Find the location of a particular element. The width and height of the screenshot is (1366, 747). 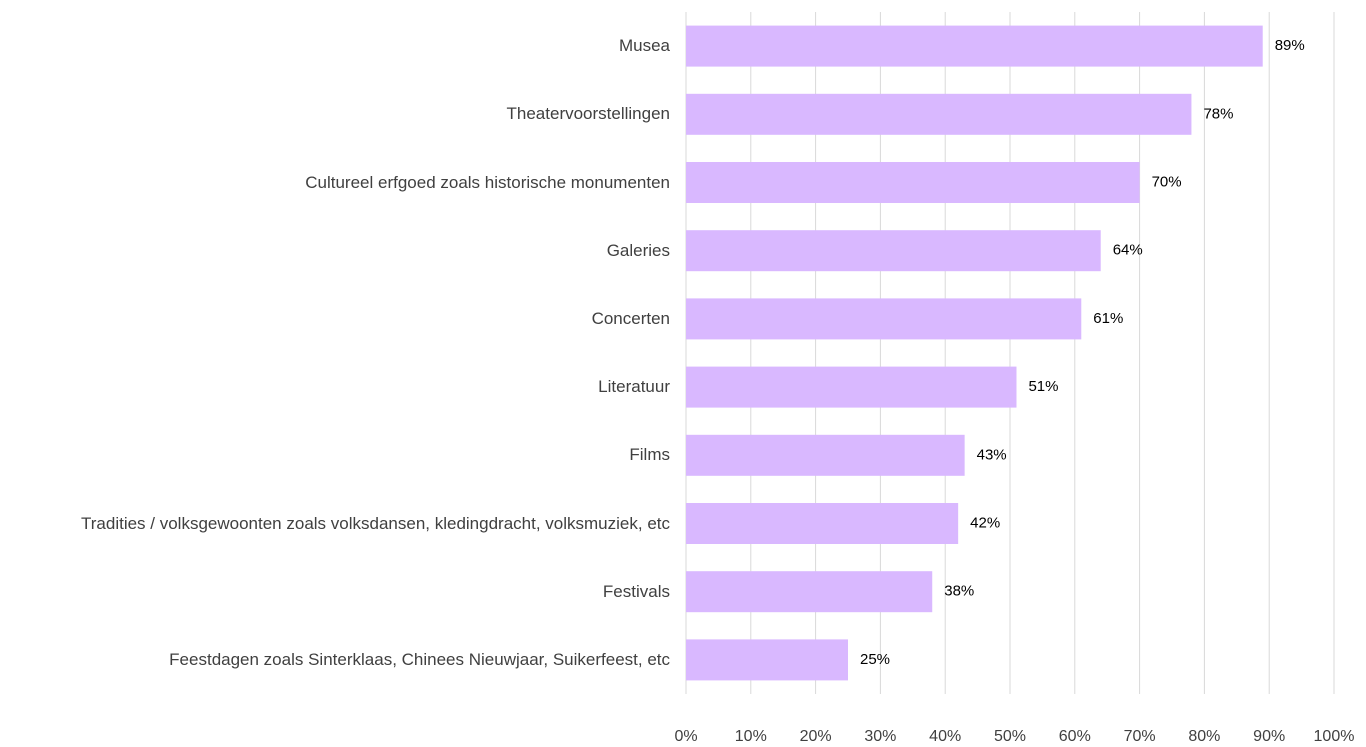

value-label: 78% is located at coordinates (1218, 113).